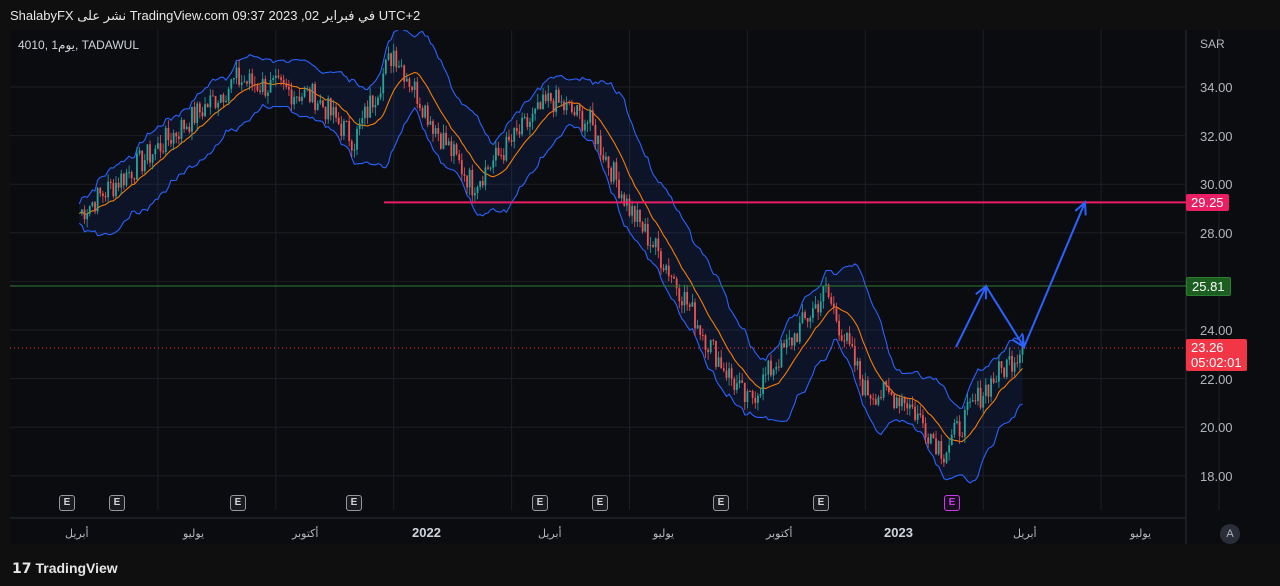 The height and width of the screenshot is (586, 1280). I want to click on auto-scale-button: A, so click(1230, 534).